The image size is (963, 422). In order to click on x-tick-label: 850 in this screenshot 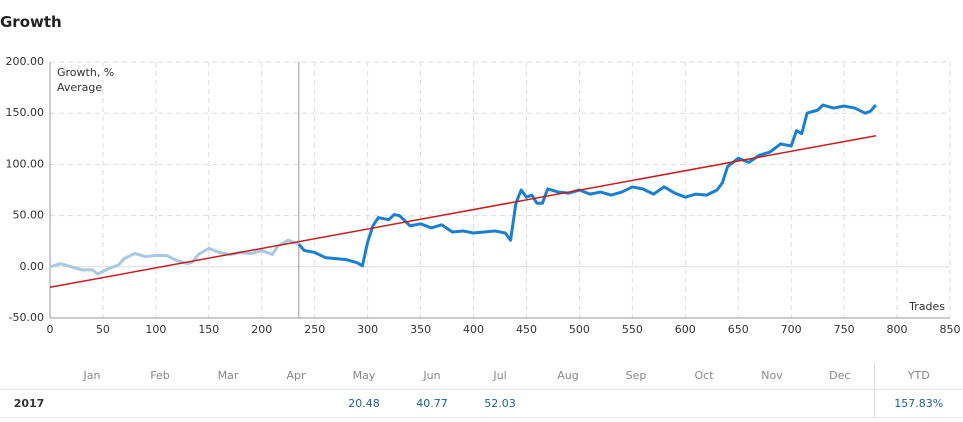, I will do `click(950, 329)`.